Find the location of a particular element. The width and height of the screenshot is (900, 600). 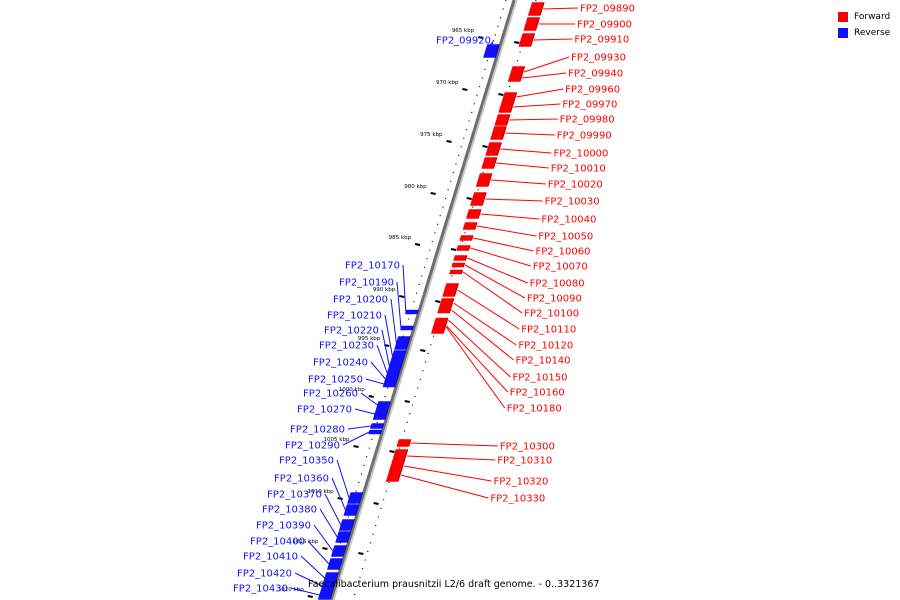

reverse-gene-label: FP2_10230 is located at coordinates (346, 346).